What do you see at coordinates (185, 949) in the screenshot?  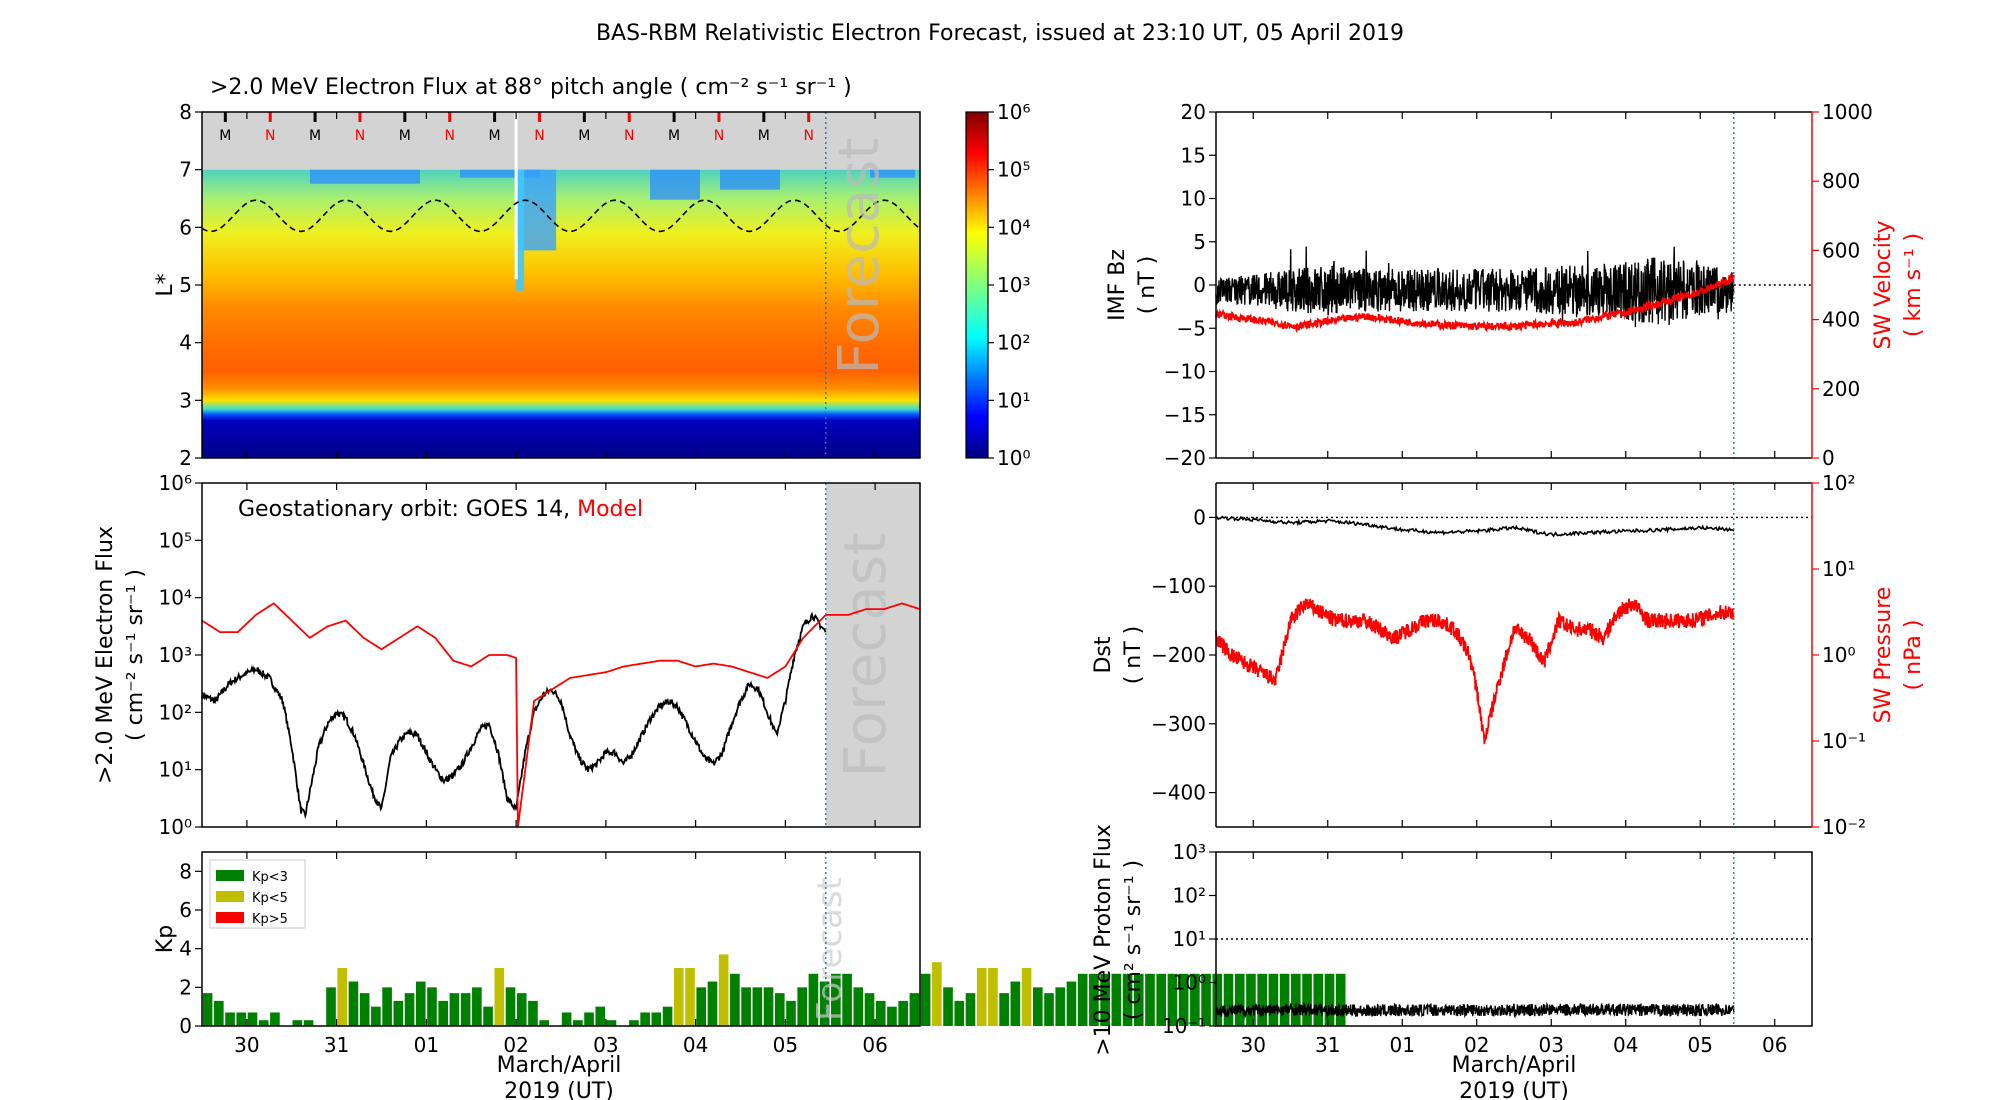 I see `y-tick-label: 4` at bounding box center [185, 949].